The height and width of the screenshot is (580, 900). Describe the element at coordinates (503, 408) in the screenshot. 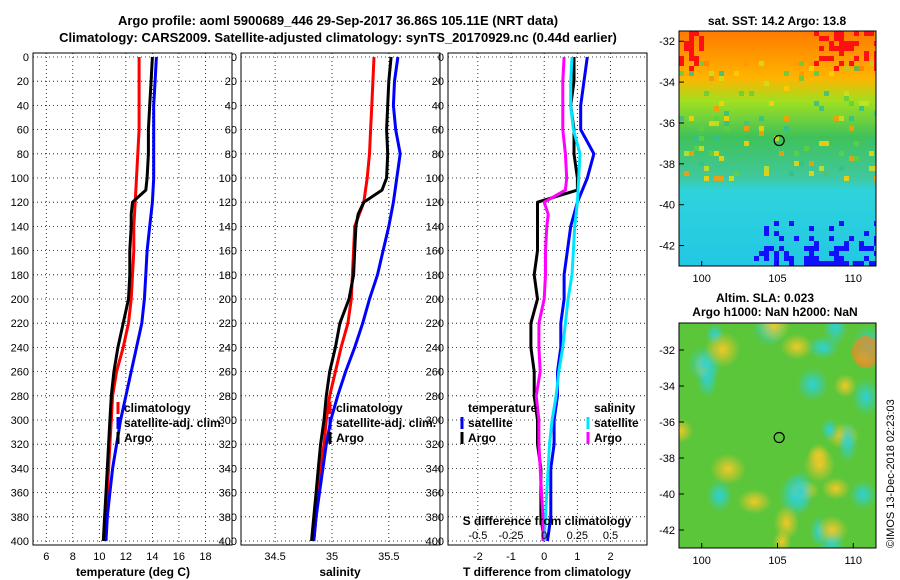

I see `legend-temperature-heading: temperature` at that location.